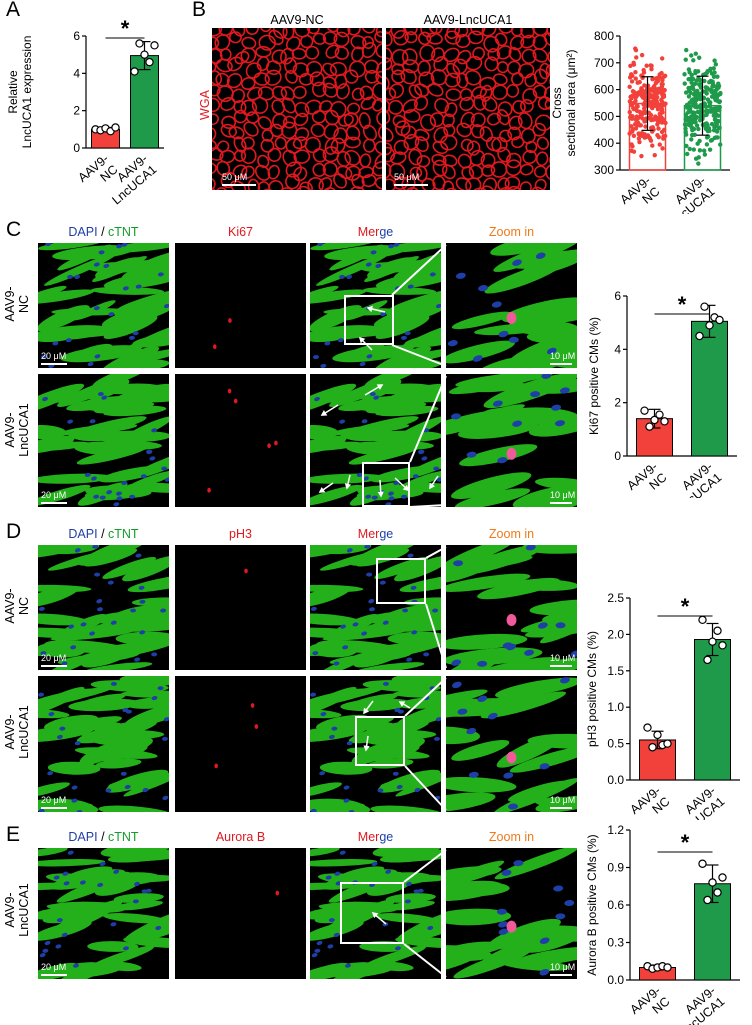  I want to click on header-dapi-ctnt: DAPI / cTNT, so click(103, 534).